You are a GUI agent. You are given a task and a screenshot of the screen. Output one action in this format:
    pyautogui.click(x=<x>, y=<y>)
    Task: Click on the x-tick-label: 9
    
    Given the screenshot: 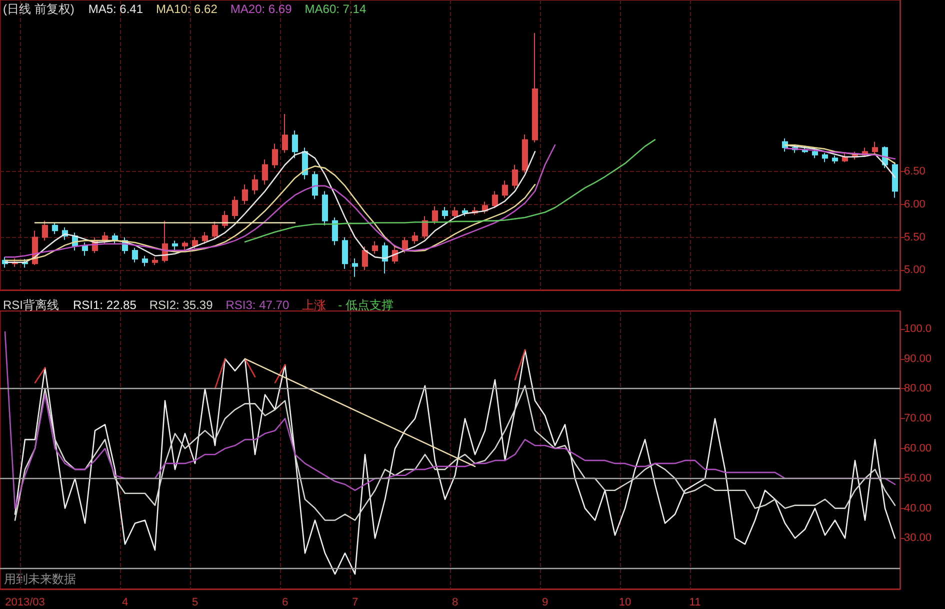 What is the action you would take?
    pyautogui.click(x=545, y=602)
    